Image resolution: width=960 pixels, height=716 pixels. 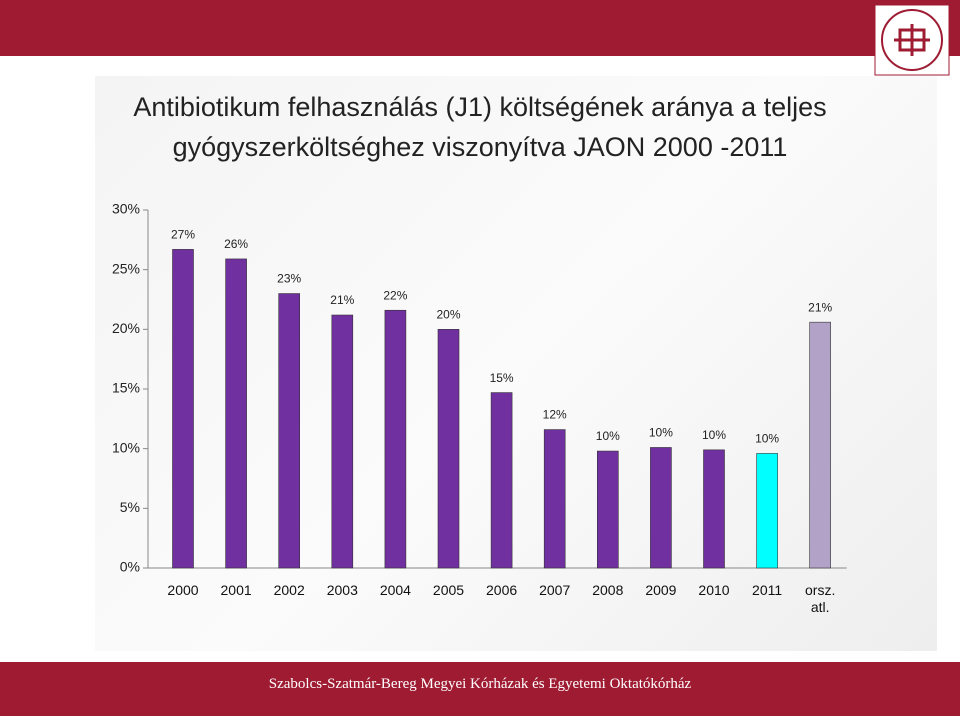 I want to click on y-tick-label: 10%, so click(x=126, y=447).